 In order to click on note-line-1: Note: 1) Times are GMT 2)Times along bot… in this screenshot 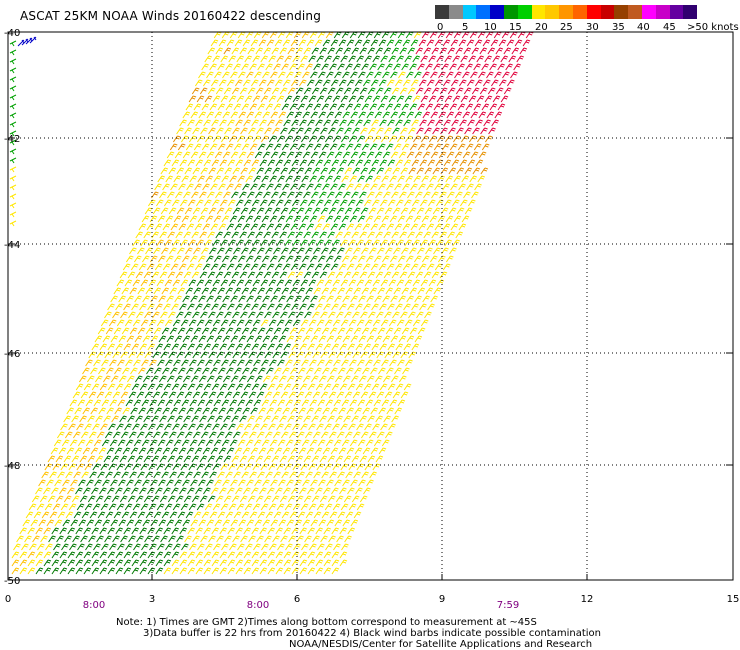, I will do `click(326, 622)`.